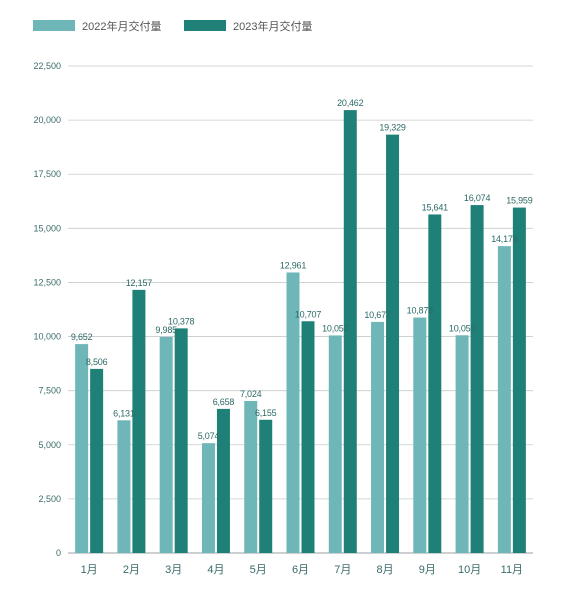  I want to click on x-category-label: 9月, so click(427, 570).